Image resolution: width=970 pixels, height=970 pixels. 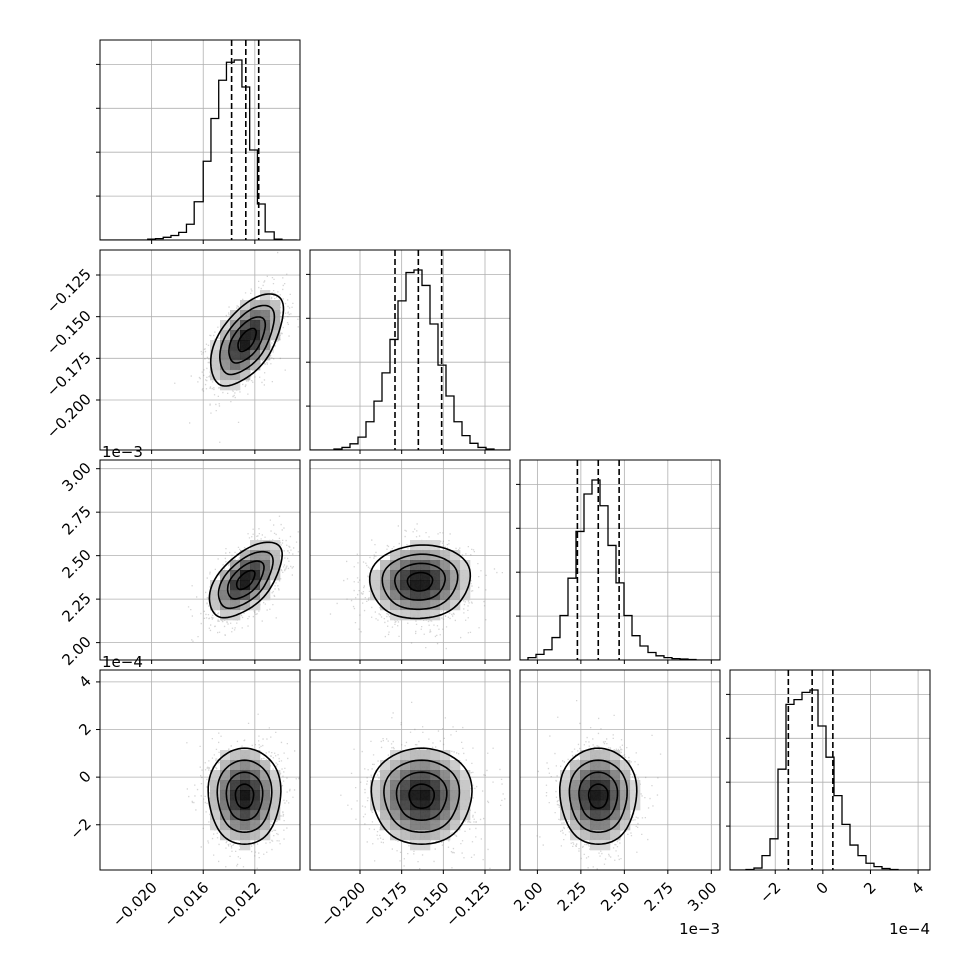 I want to click on x-offset-label: 1e−4, so click(x=909, y=929).